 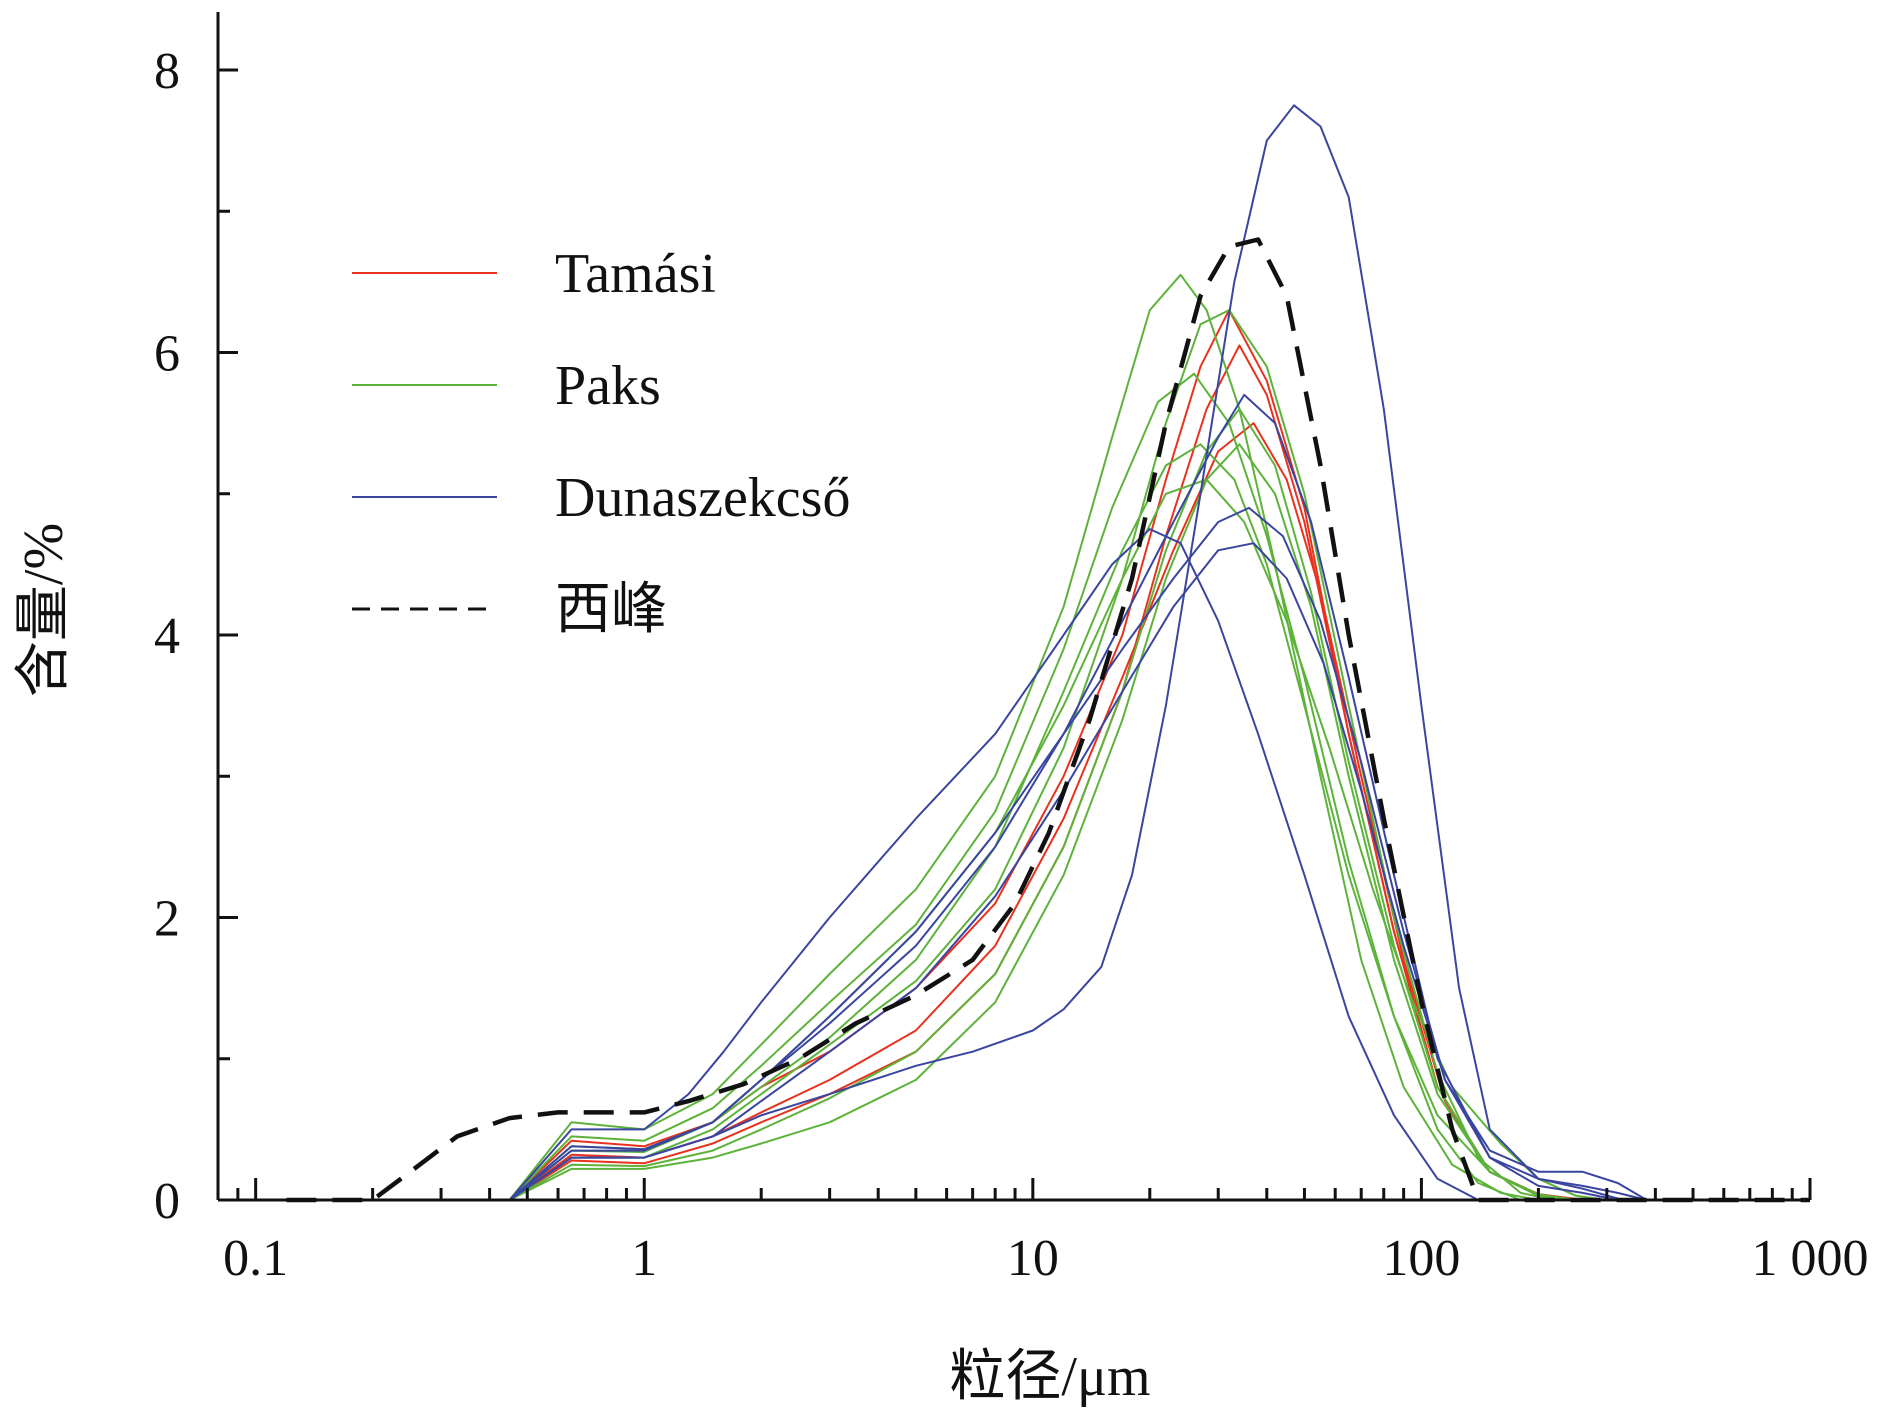 I want to click on y-tick-label: 0, so click(x=167, y=1201).